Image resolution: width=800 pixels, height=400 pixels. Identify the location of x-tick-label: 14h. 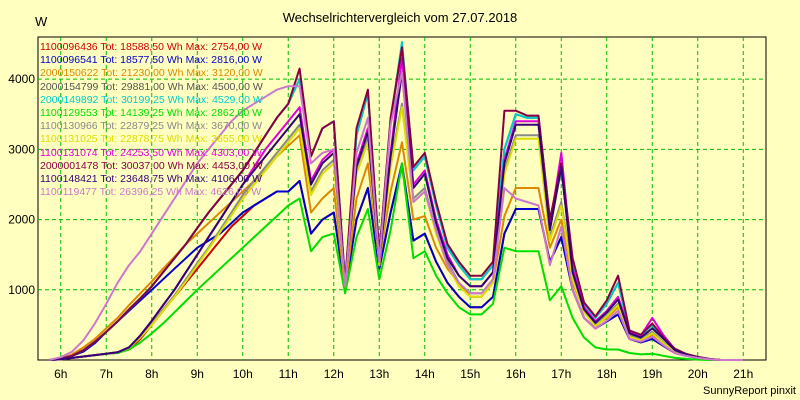
(425, 374).